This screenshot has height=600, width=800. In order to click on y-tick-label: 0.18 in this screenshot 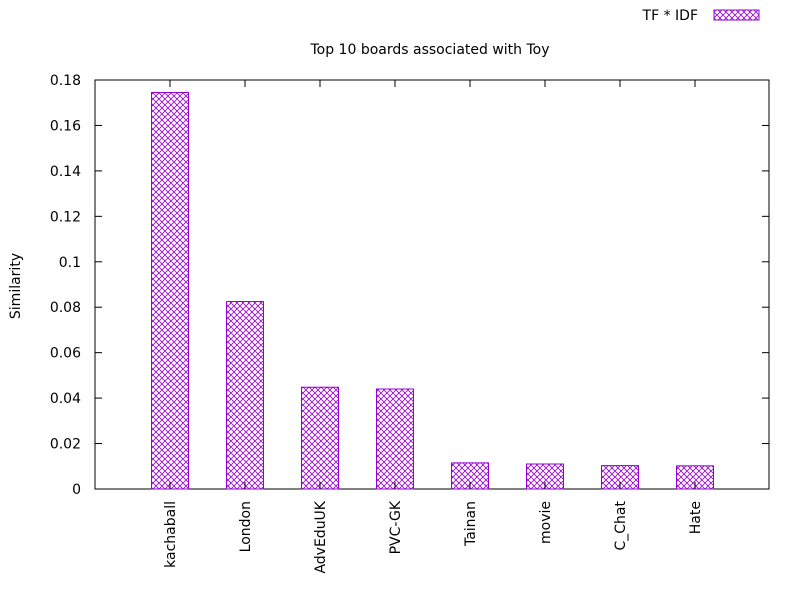, I will do `click(65, 81)`.